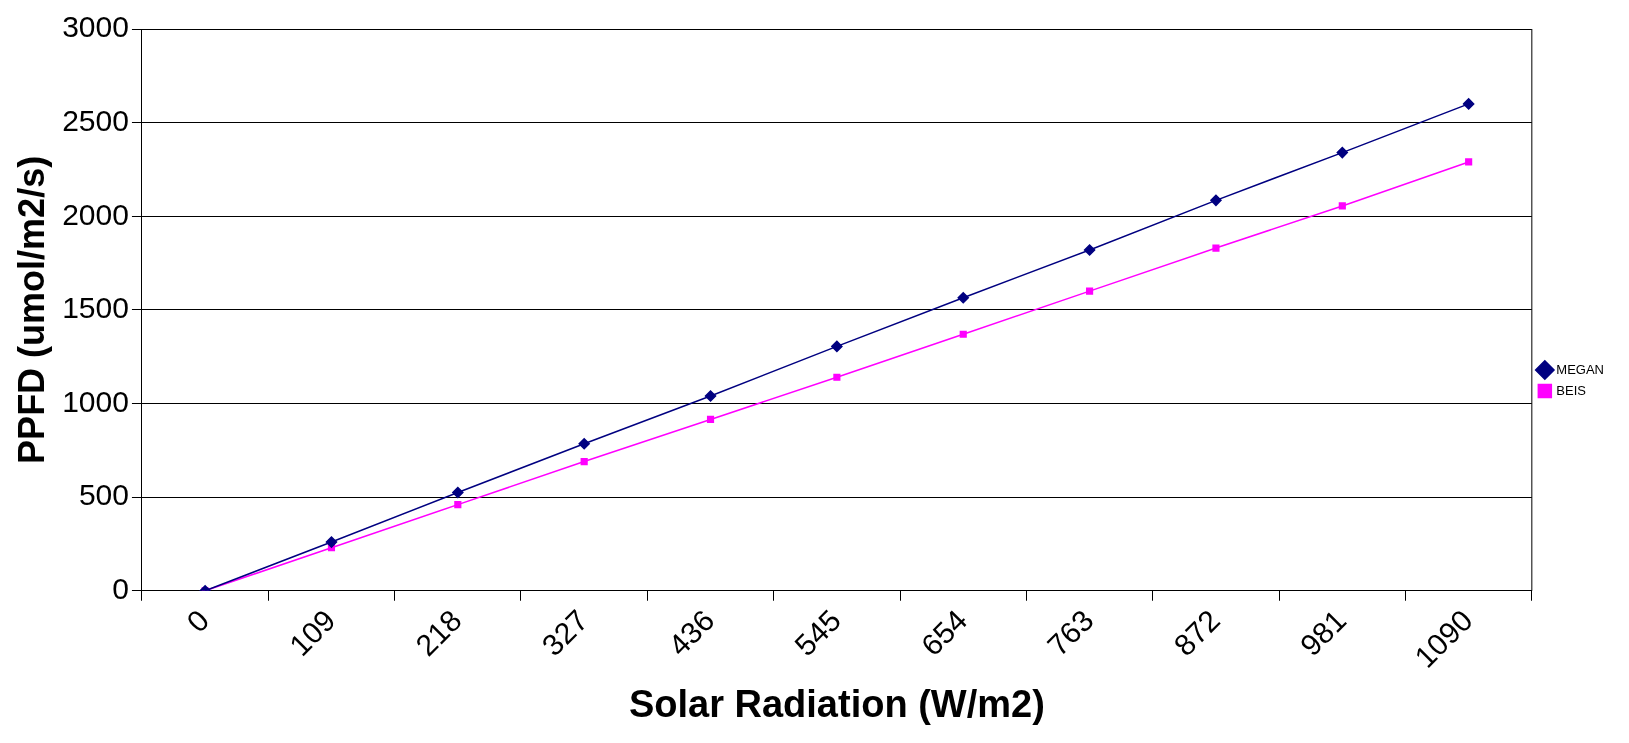 This screenshot has width=1629, height=743. Describe the element at coordinates (1580, 369) in the screenshot. I see `legend-label: MEGAN` at that location.